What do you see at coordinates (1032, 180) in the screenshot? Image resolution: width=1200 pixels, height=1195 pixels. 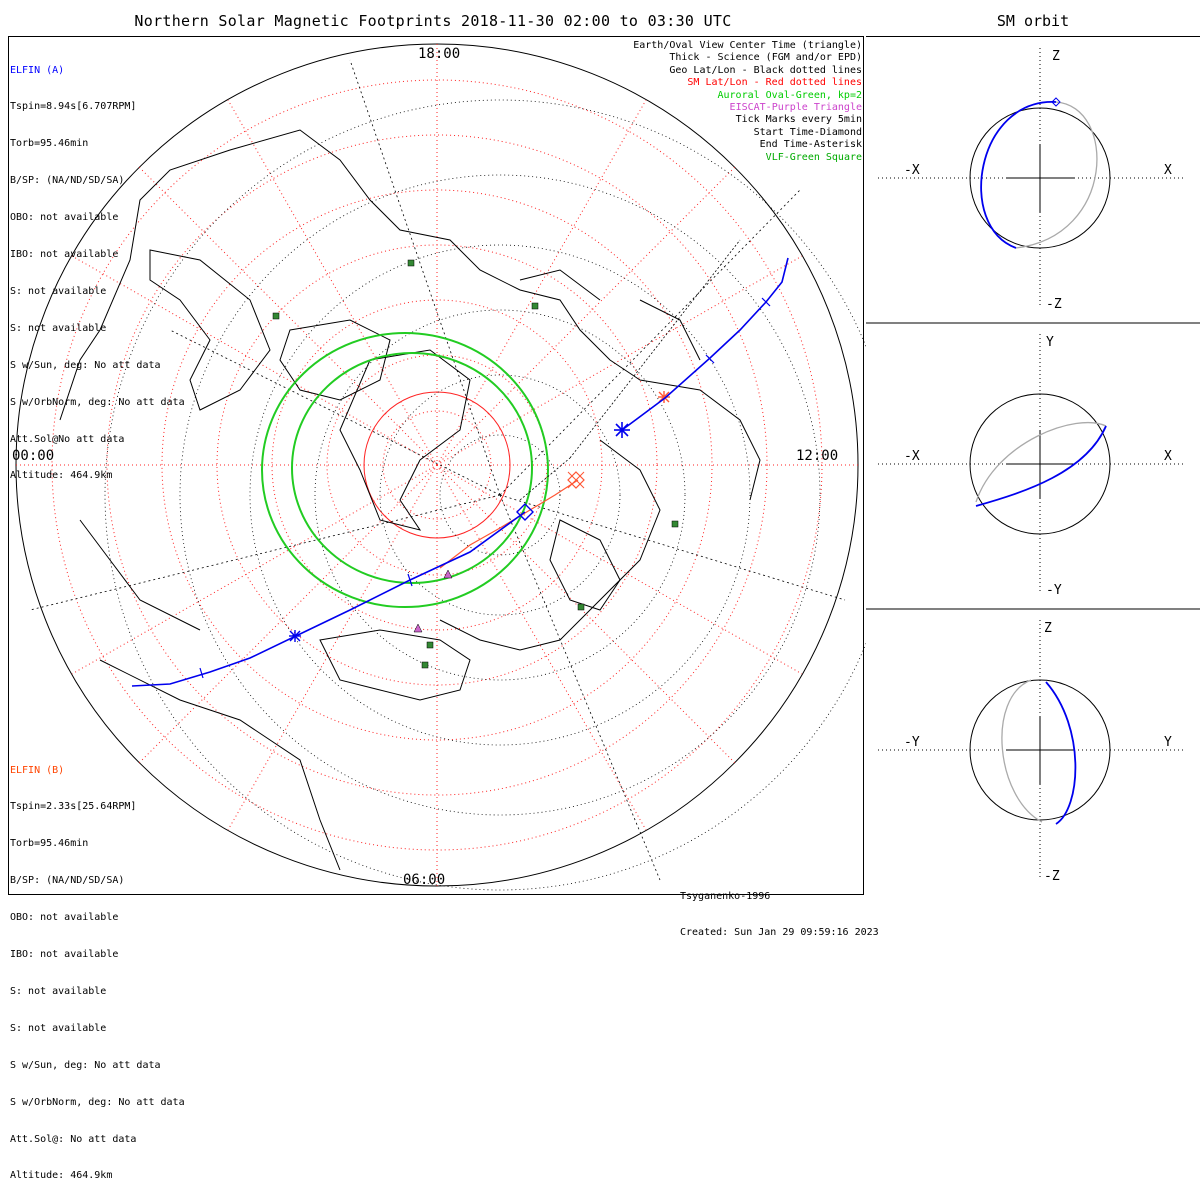 I see `orbit-panel-xz: Z -Z -X X` at bounding box center [1032, 180].